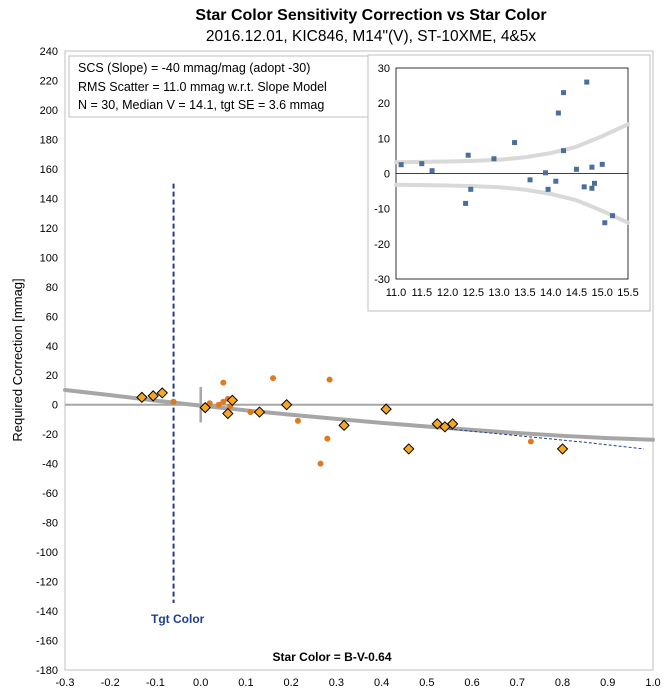  What do you see at coordinates (47, 671) in the screenshot?
I see `y-tick-label: -180` at bounding box center [47, 671].